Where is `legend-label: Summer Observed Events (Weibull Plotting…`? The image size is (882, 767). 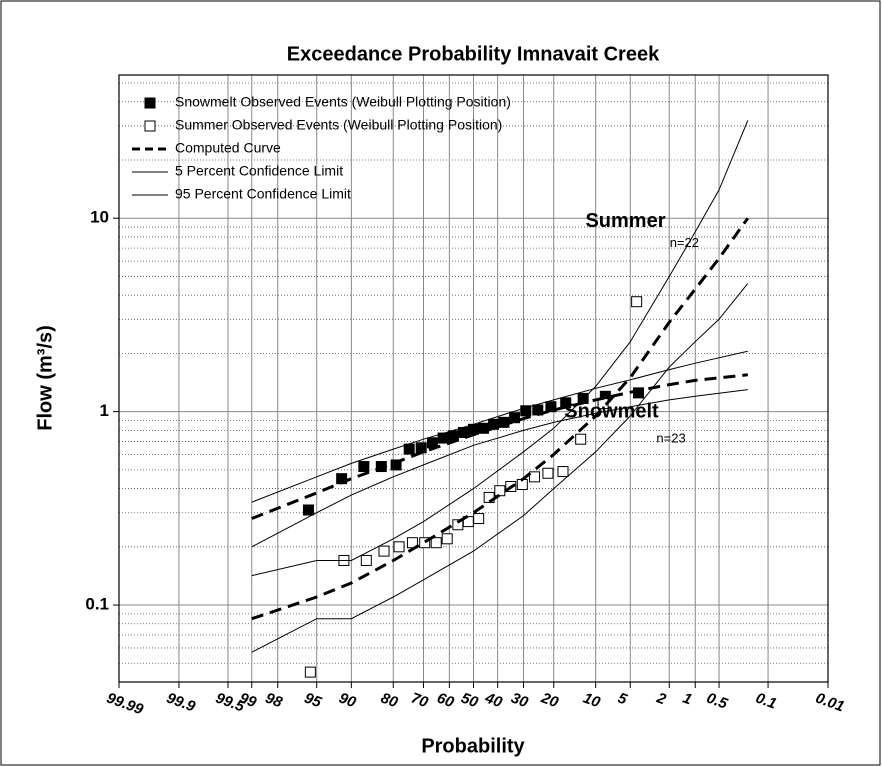 legend-label: Summer Observed Events (Weibull Plotting… is located at coordinates (338, 125).